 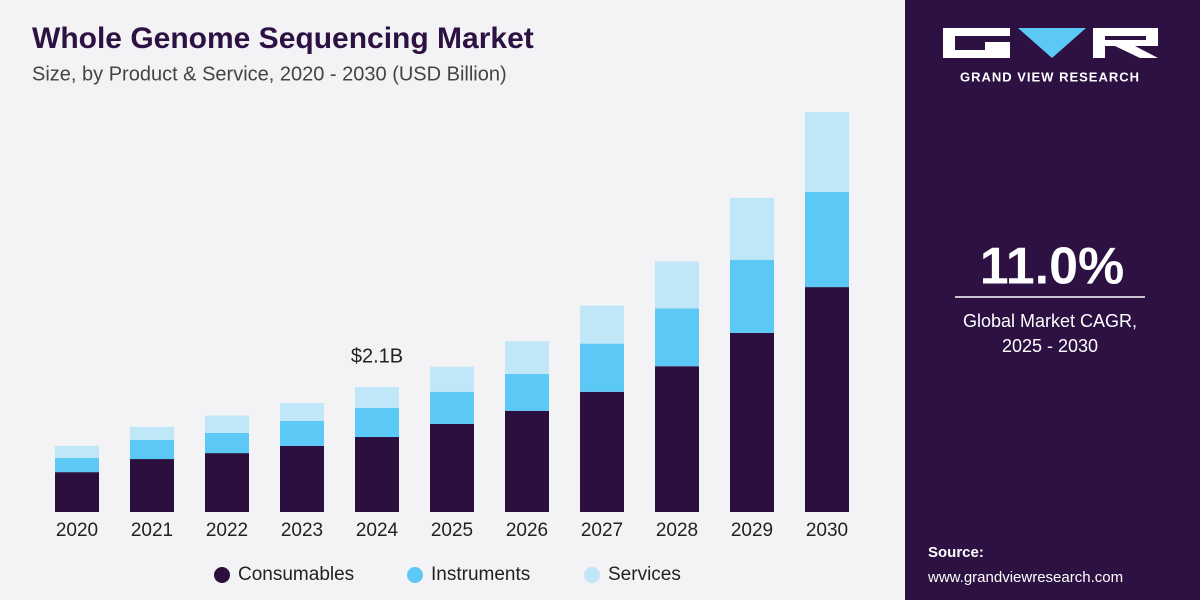 I want to click on x-tick-label: 2024, so click(x=377, y=530).